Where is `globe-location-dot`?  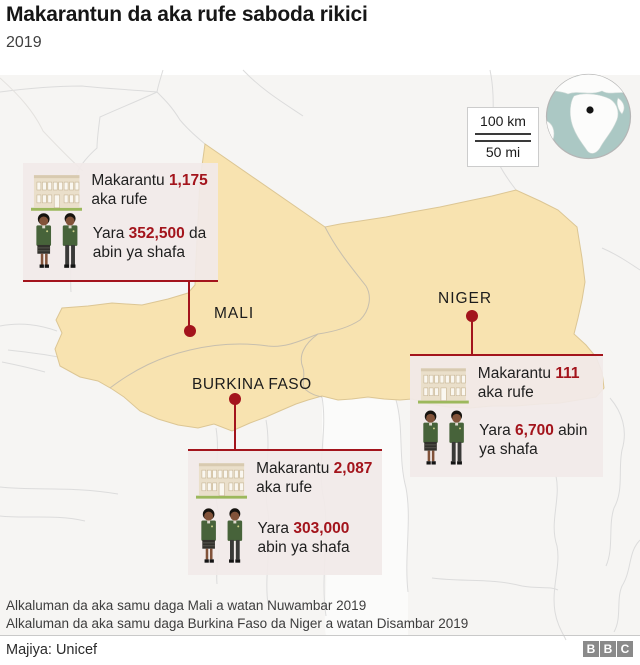
globe-location-dot is located at coordinates (590, 110).